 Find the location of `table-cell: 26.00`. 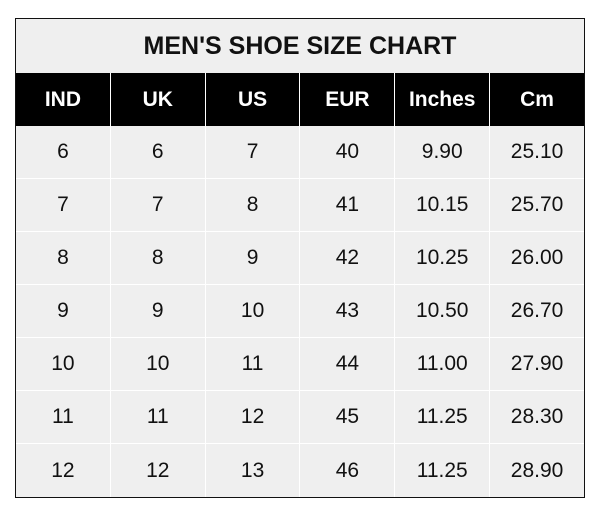

table-cell: 26.00 is located at coordinates (537, 258).